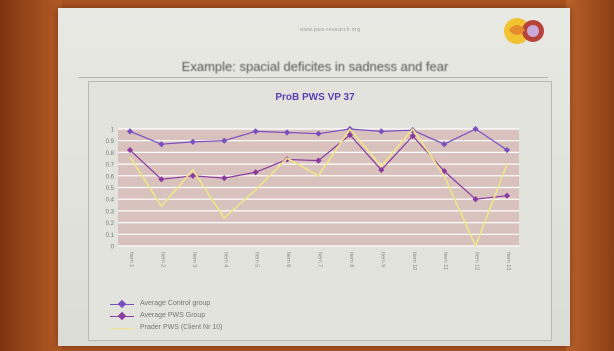 The height and width of the screenshot is (351, 614). I want to click on x-tick-label: Item 1, so click(131, 259).